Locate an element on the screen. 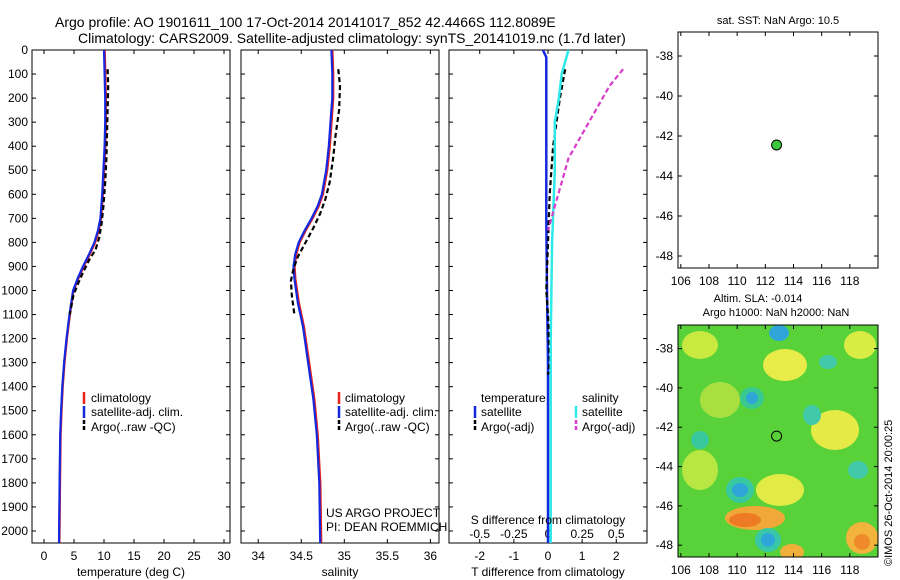 The image size is (900, 580). depth-tick-label: 1400 is located at coordinates (14, 387).